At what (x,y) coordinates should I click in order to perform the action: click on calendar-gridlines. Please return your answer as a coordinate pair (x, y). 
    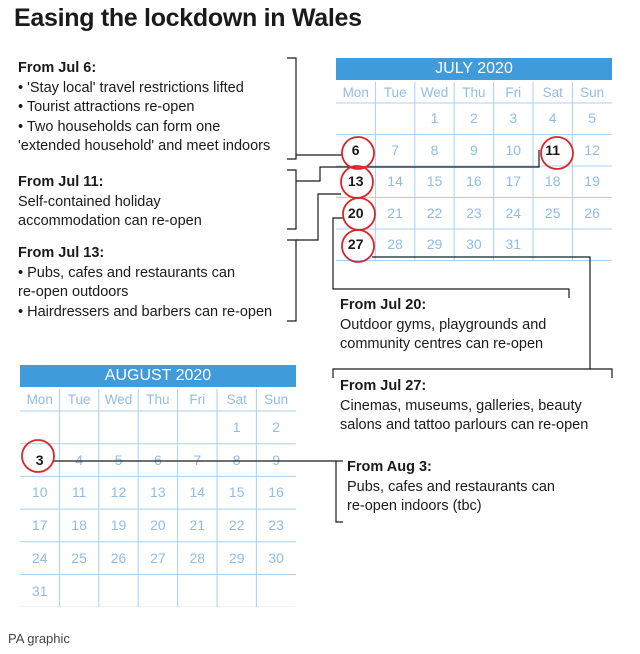
    Looking at the image, I should click on (158, 498).